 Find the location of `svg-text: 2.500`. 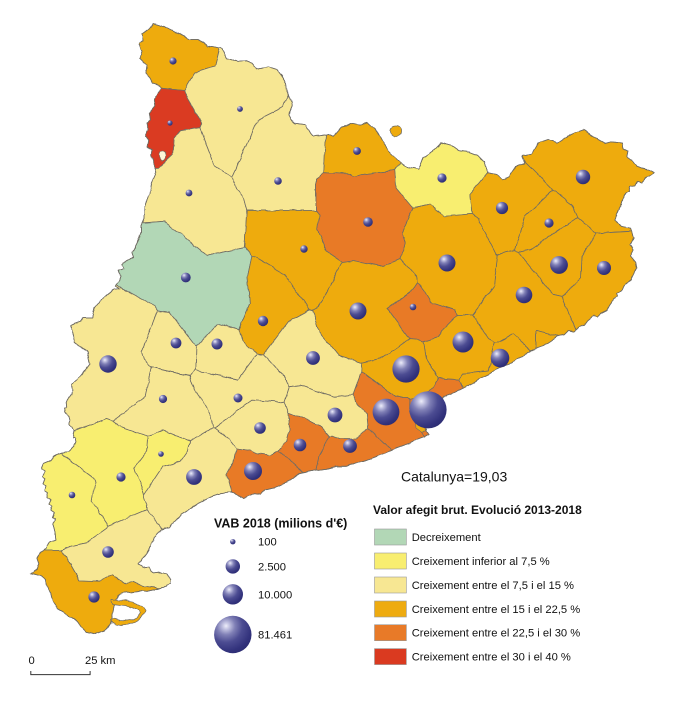

svg-text: 2.500 is located at coordinates (272, 567).